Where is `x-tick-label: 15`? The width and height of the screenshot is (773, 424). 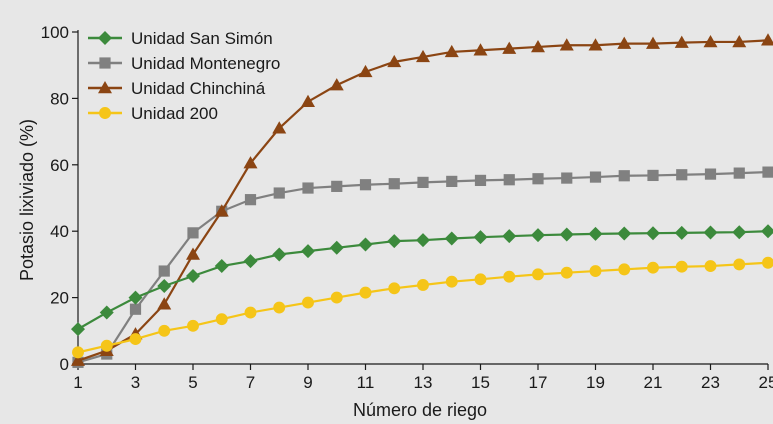 x-tick-label: 15 is located at coordinates (480, 382).